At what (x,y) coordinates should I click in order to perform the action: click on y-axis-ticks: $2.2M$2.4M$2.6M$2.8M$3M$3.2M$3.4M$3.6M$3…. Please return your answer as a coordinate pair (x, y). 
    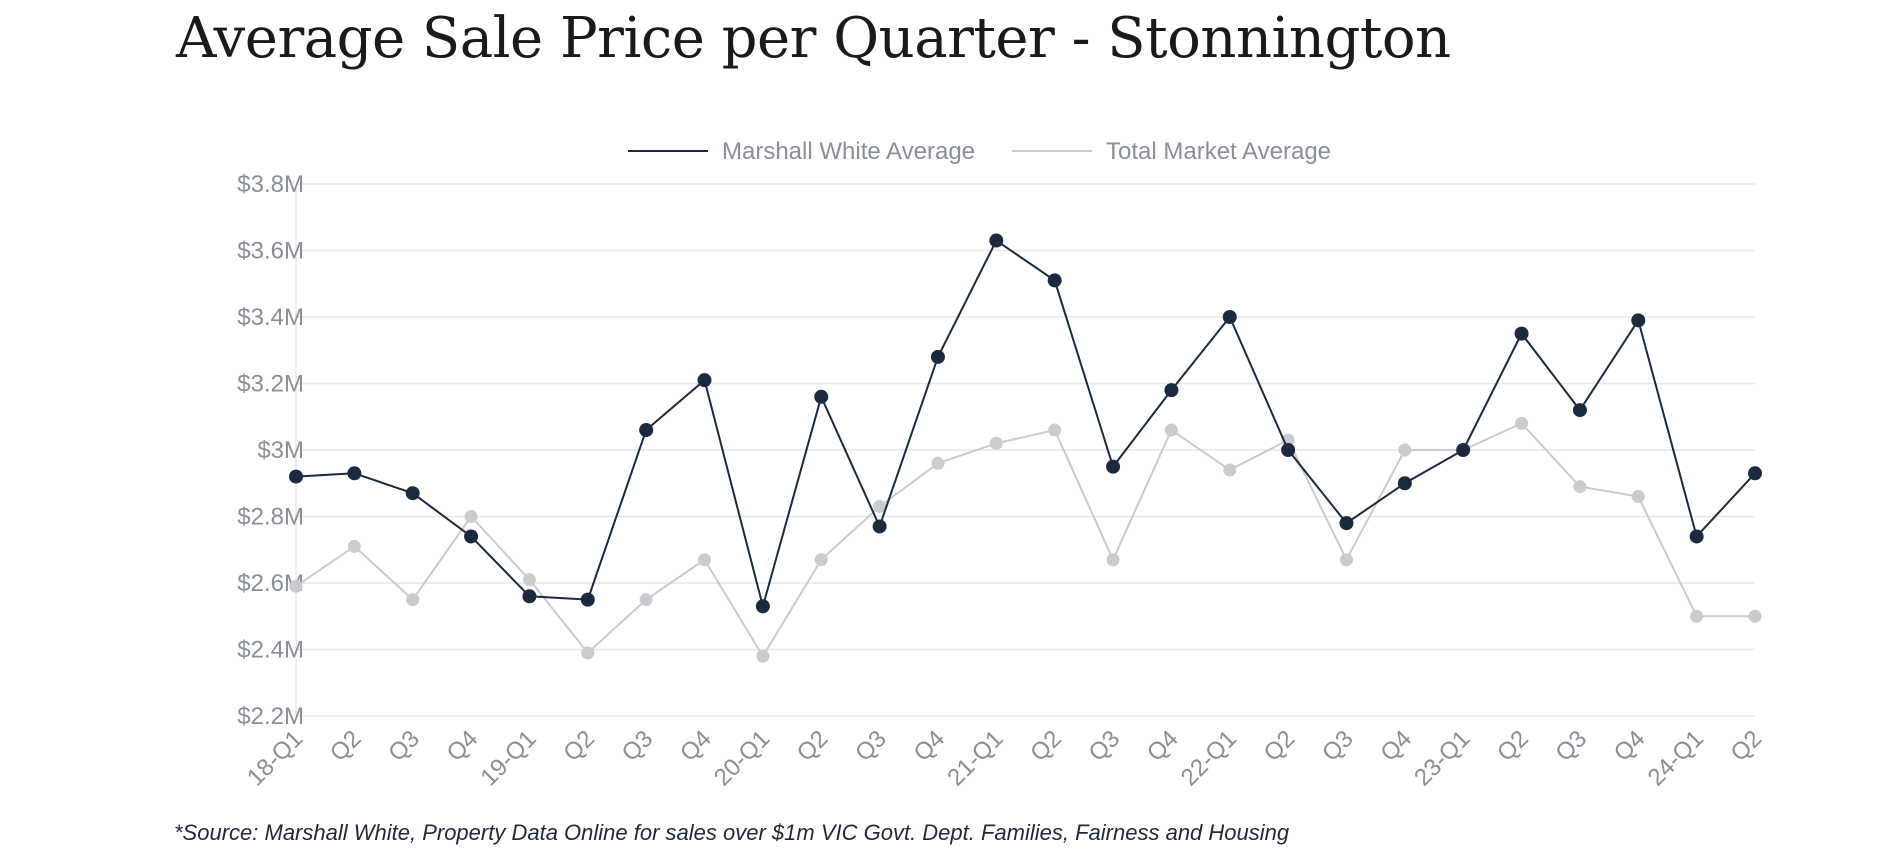
    Looking at the image, I should click on (270, 450).